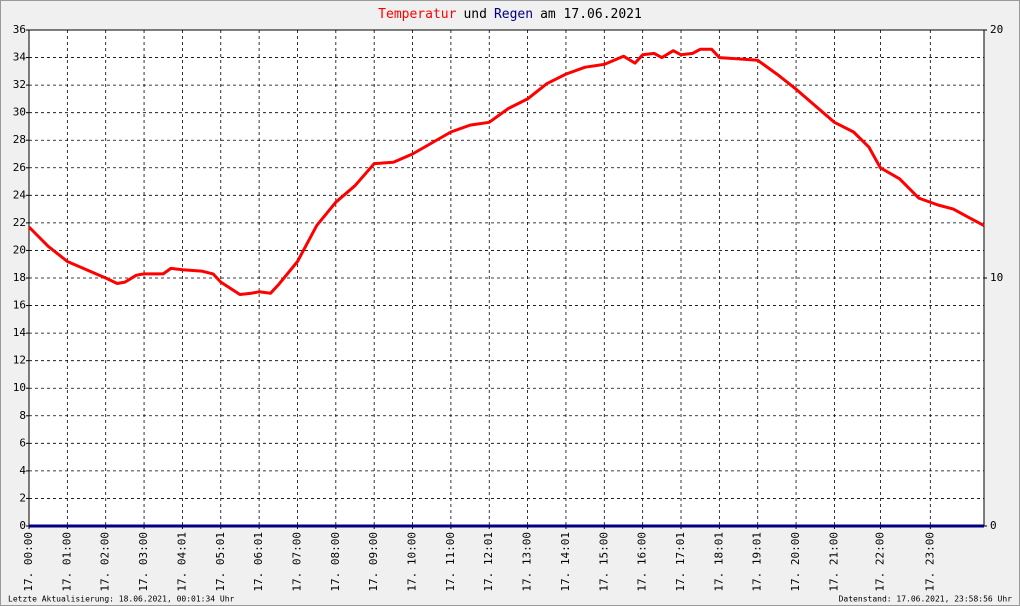  What do you see at coordinates (488, 562) in the screenshot?
I see `x-tick-label: 17. 12:01` at bounding box center [488, 562].